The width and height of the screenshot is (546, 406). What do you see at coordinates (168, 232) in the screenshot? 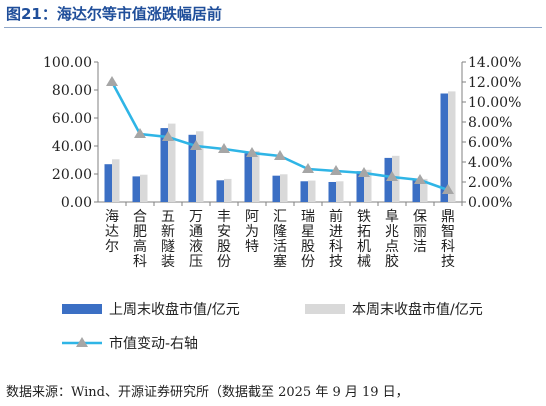
I see `category-char: 新` at bounding box center [168, 232].